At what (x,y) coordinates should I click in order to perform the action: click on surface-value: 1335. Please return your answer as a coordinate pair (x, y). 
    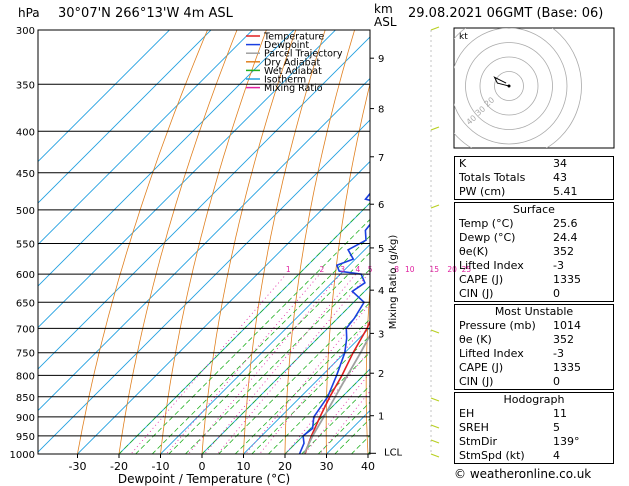
    Looking at the image, I should click on (567, 279).